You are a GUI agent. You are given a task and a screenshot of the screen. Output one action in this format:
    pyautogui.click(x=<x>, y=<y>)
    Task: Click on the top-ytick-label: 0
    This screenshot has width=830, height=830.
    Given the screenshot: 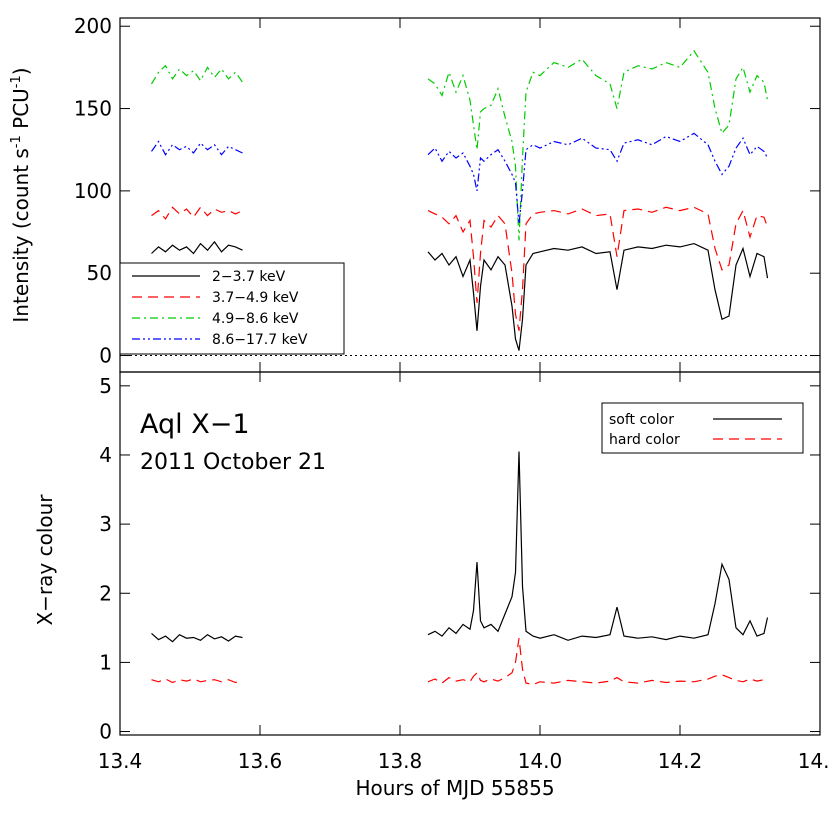 What is the action you would take?
    pyautogui.click(x=105, y=356)
    